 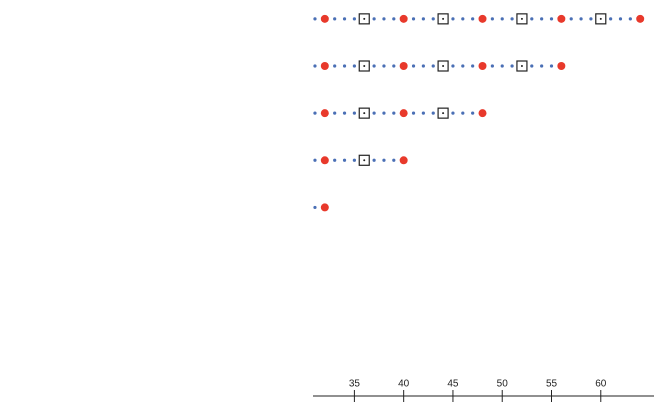 I want to click on x-tick-label: 50, so click(x=503, y=384).